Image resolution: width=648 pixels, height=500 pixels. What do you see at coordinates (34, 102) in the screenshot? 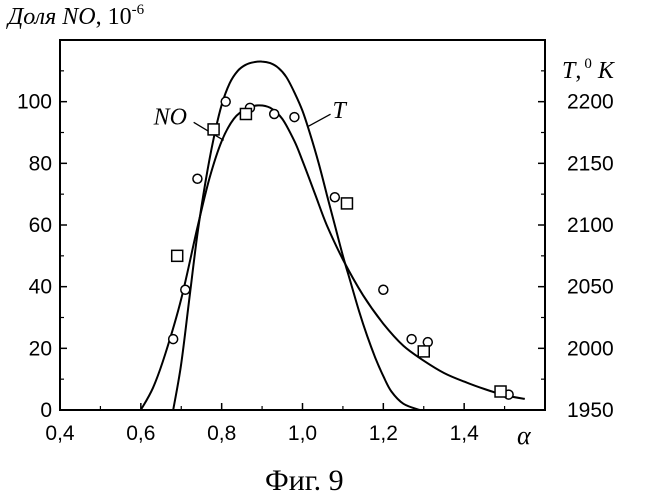
I see `y-left-tick-label: 100` at bounding box center [34, 102].